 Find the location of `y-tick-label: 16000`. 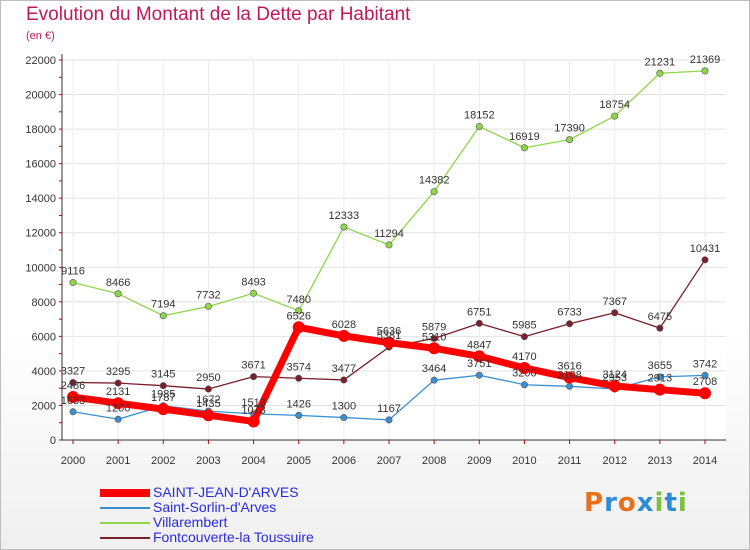

y-tick-label: 16000 is located at coordinates (40, 165).